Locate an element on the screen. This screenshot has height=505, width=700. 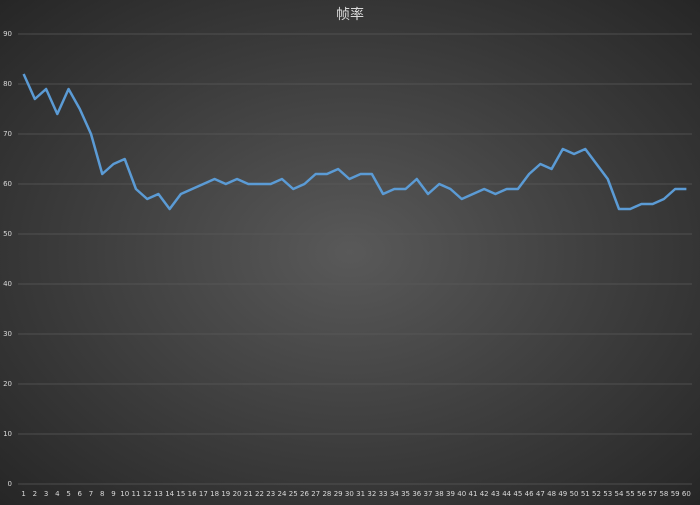
x-tick-label: 18 is located at coordinates (214, 494).